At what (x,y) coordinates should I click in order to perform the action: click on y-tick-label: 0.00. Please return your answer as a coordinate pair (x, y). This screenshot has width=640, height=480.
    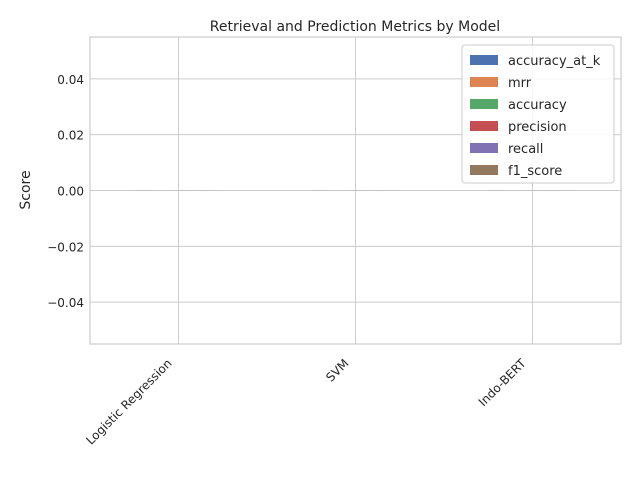
    Looking at the image, I should click on (70, 192).